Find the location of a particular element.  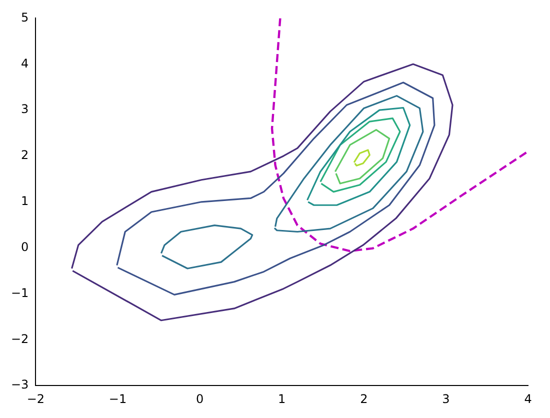

x-tick-label: 2 is located at coordinates (364, 399).